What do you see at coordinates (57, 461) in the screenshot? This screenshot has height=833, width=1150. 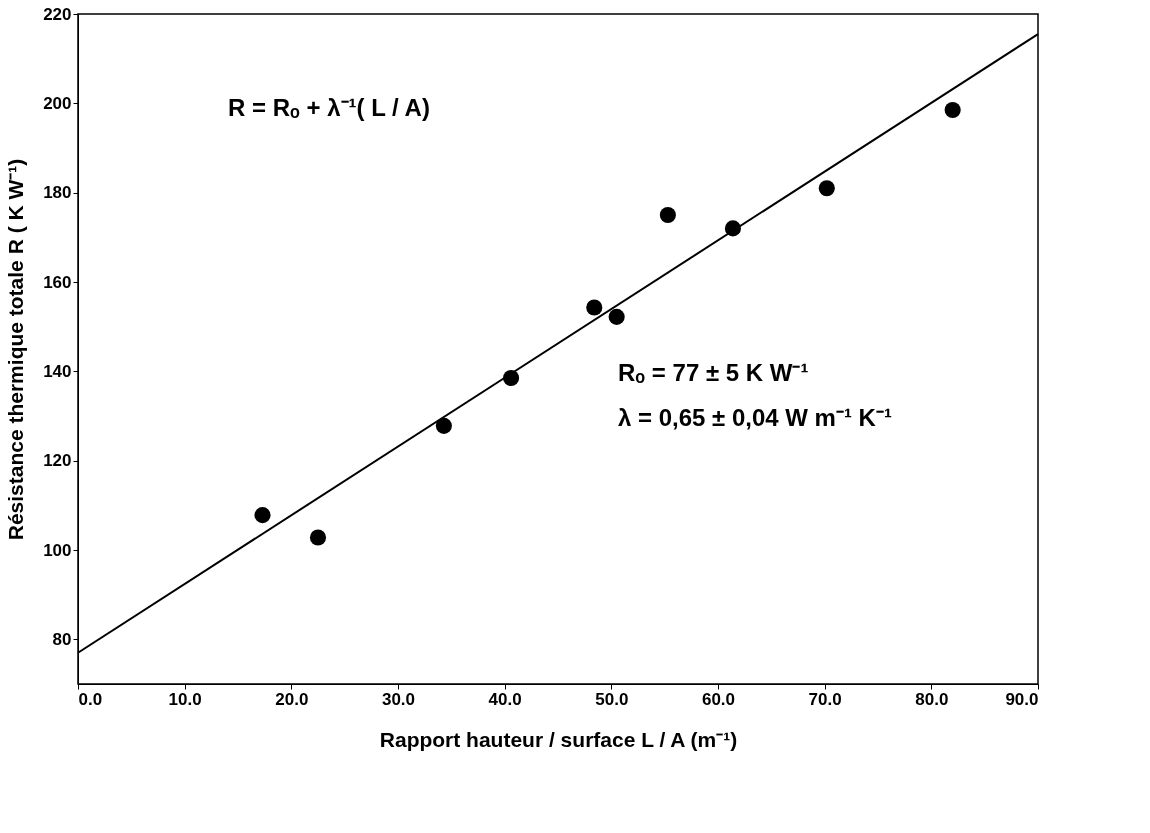 I see `y-tick-label: 120` at bounding box center [57, 461].